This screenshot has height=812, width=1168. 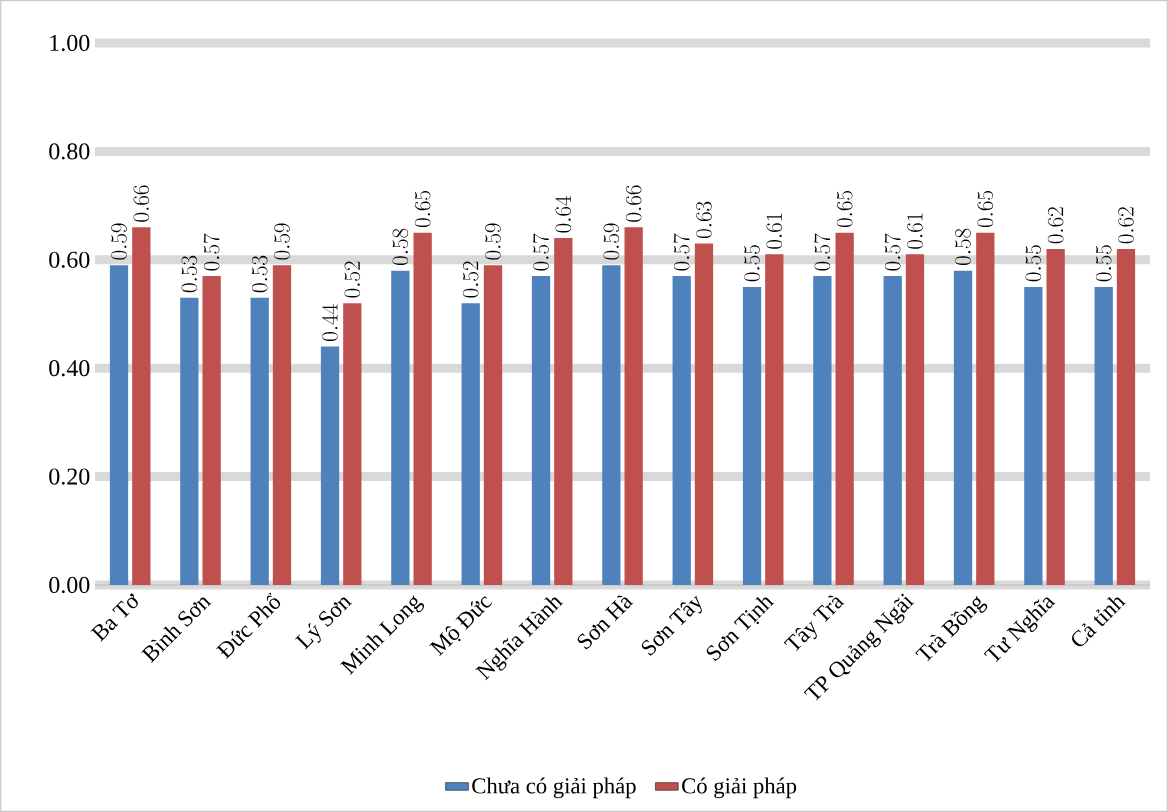 I want to click on y-tick-label: 0.40, so click(x=69, y=368).